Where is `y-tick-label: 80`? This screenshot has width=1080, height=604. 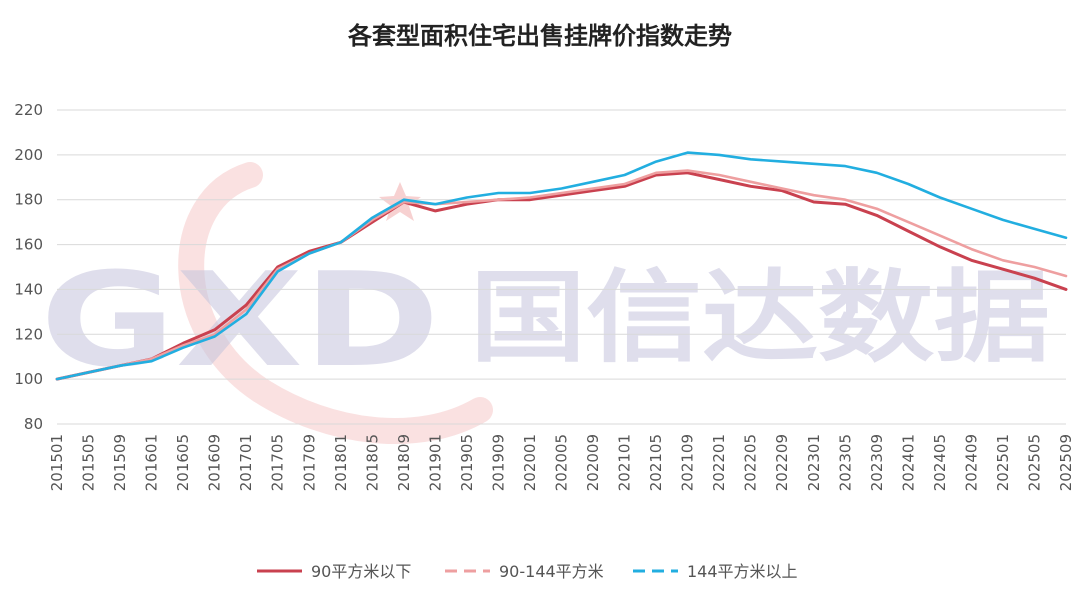 y-tick-label: 80 is located at coordinates (33, 424).